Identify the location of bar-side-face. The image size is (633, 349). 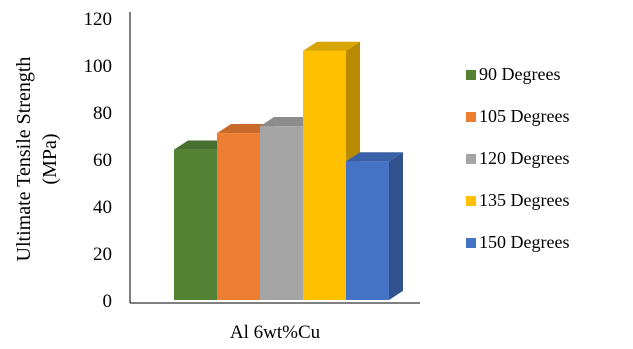
(396, 226).